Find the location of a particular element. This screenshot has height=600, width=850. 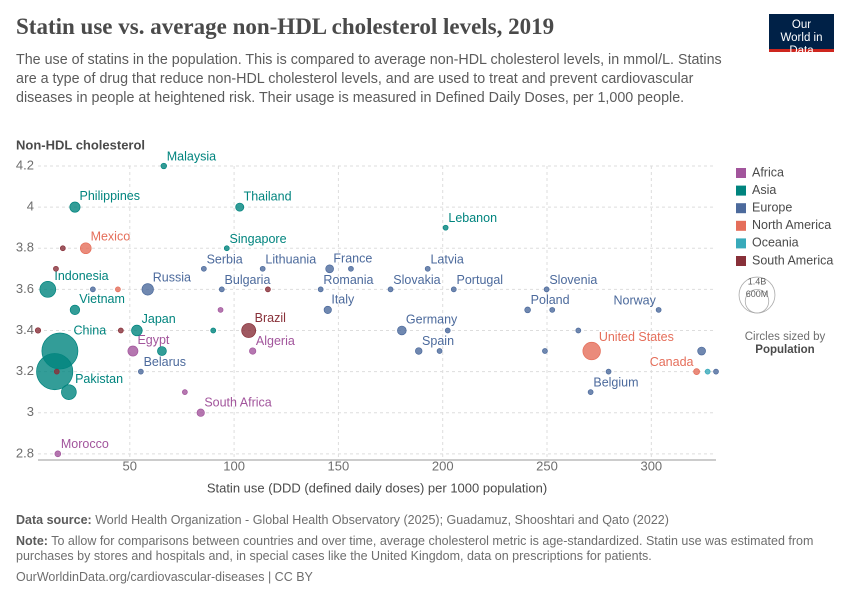

logo-text: Our World in Data is located at coordinates (801, 38).